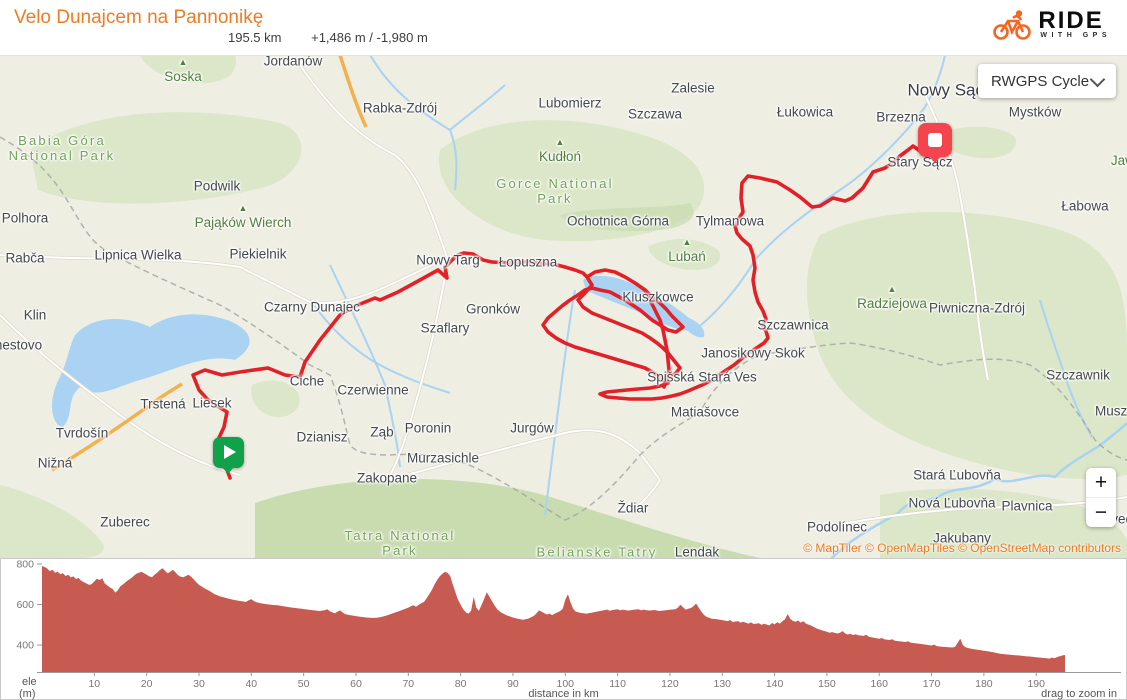 This screenshot has width=1127, height=700. Describe the element at coordinates (255, 37) in the screenshot. I see `route-distance: 195.5 km` at that location.